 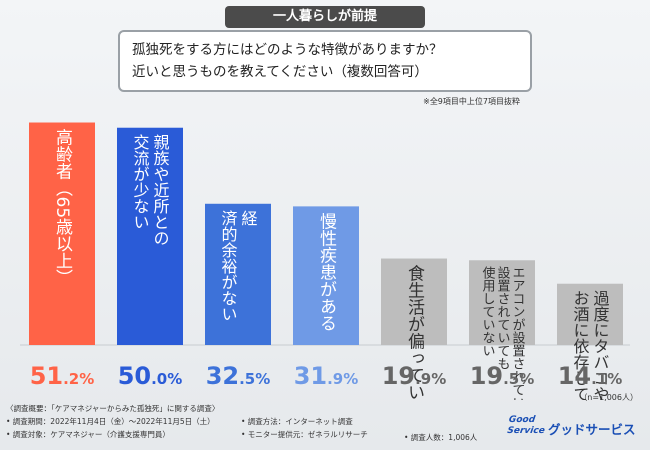 What do you see at coordinates (304, 434) in the screenshot?
I see `monitor-provider: • モニター提供元：ゼネラルリサーチ` at bounding box center [304, 434].